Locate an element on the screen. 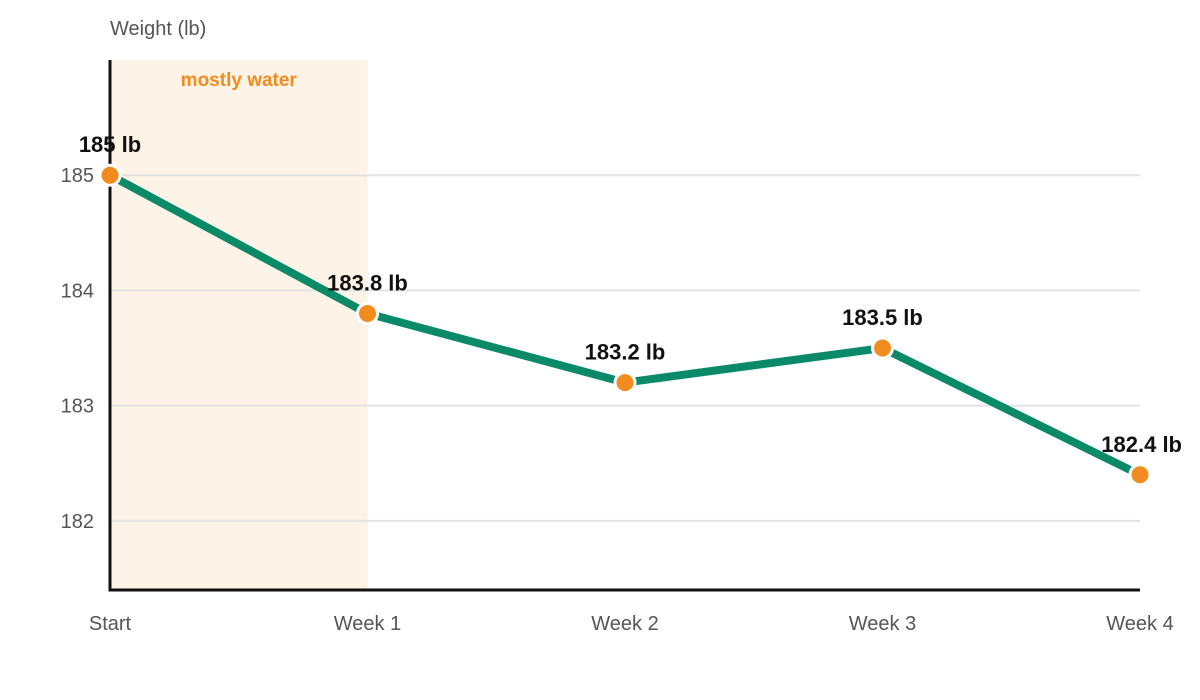 This screenshot has width=1200, height=700. y-tick-label: 184 is located at coordinates (77, 291).